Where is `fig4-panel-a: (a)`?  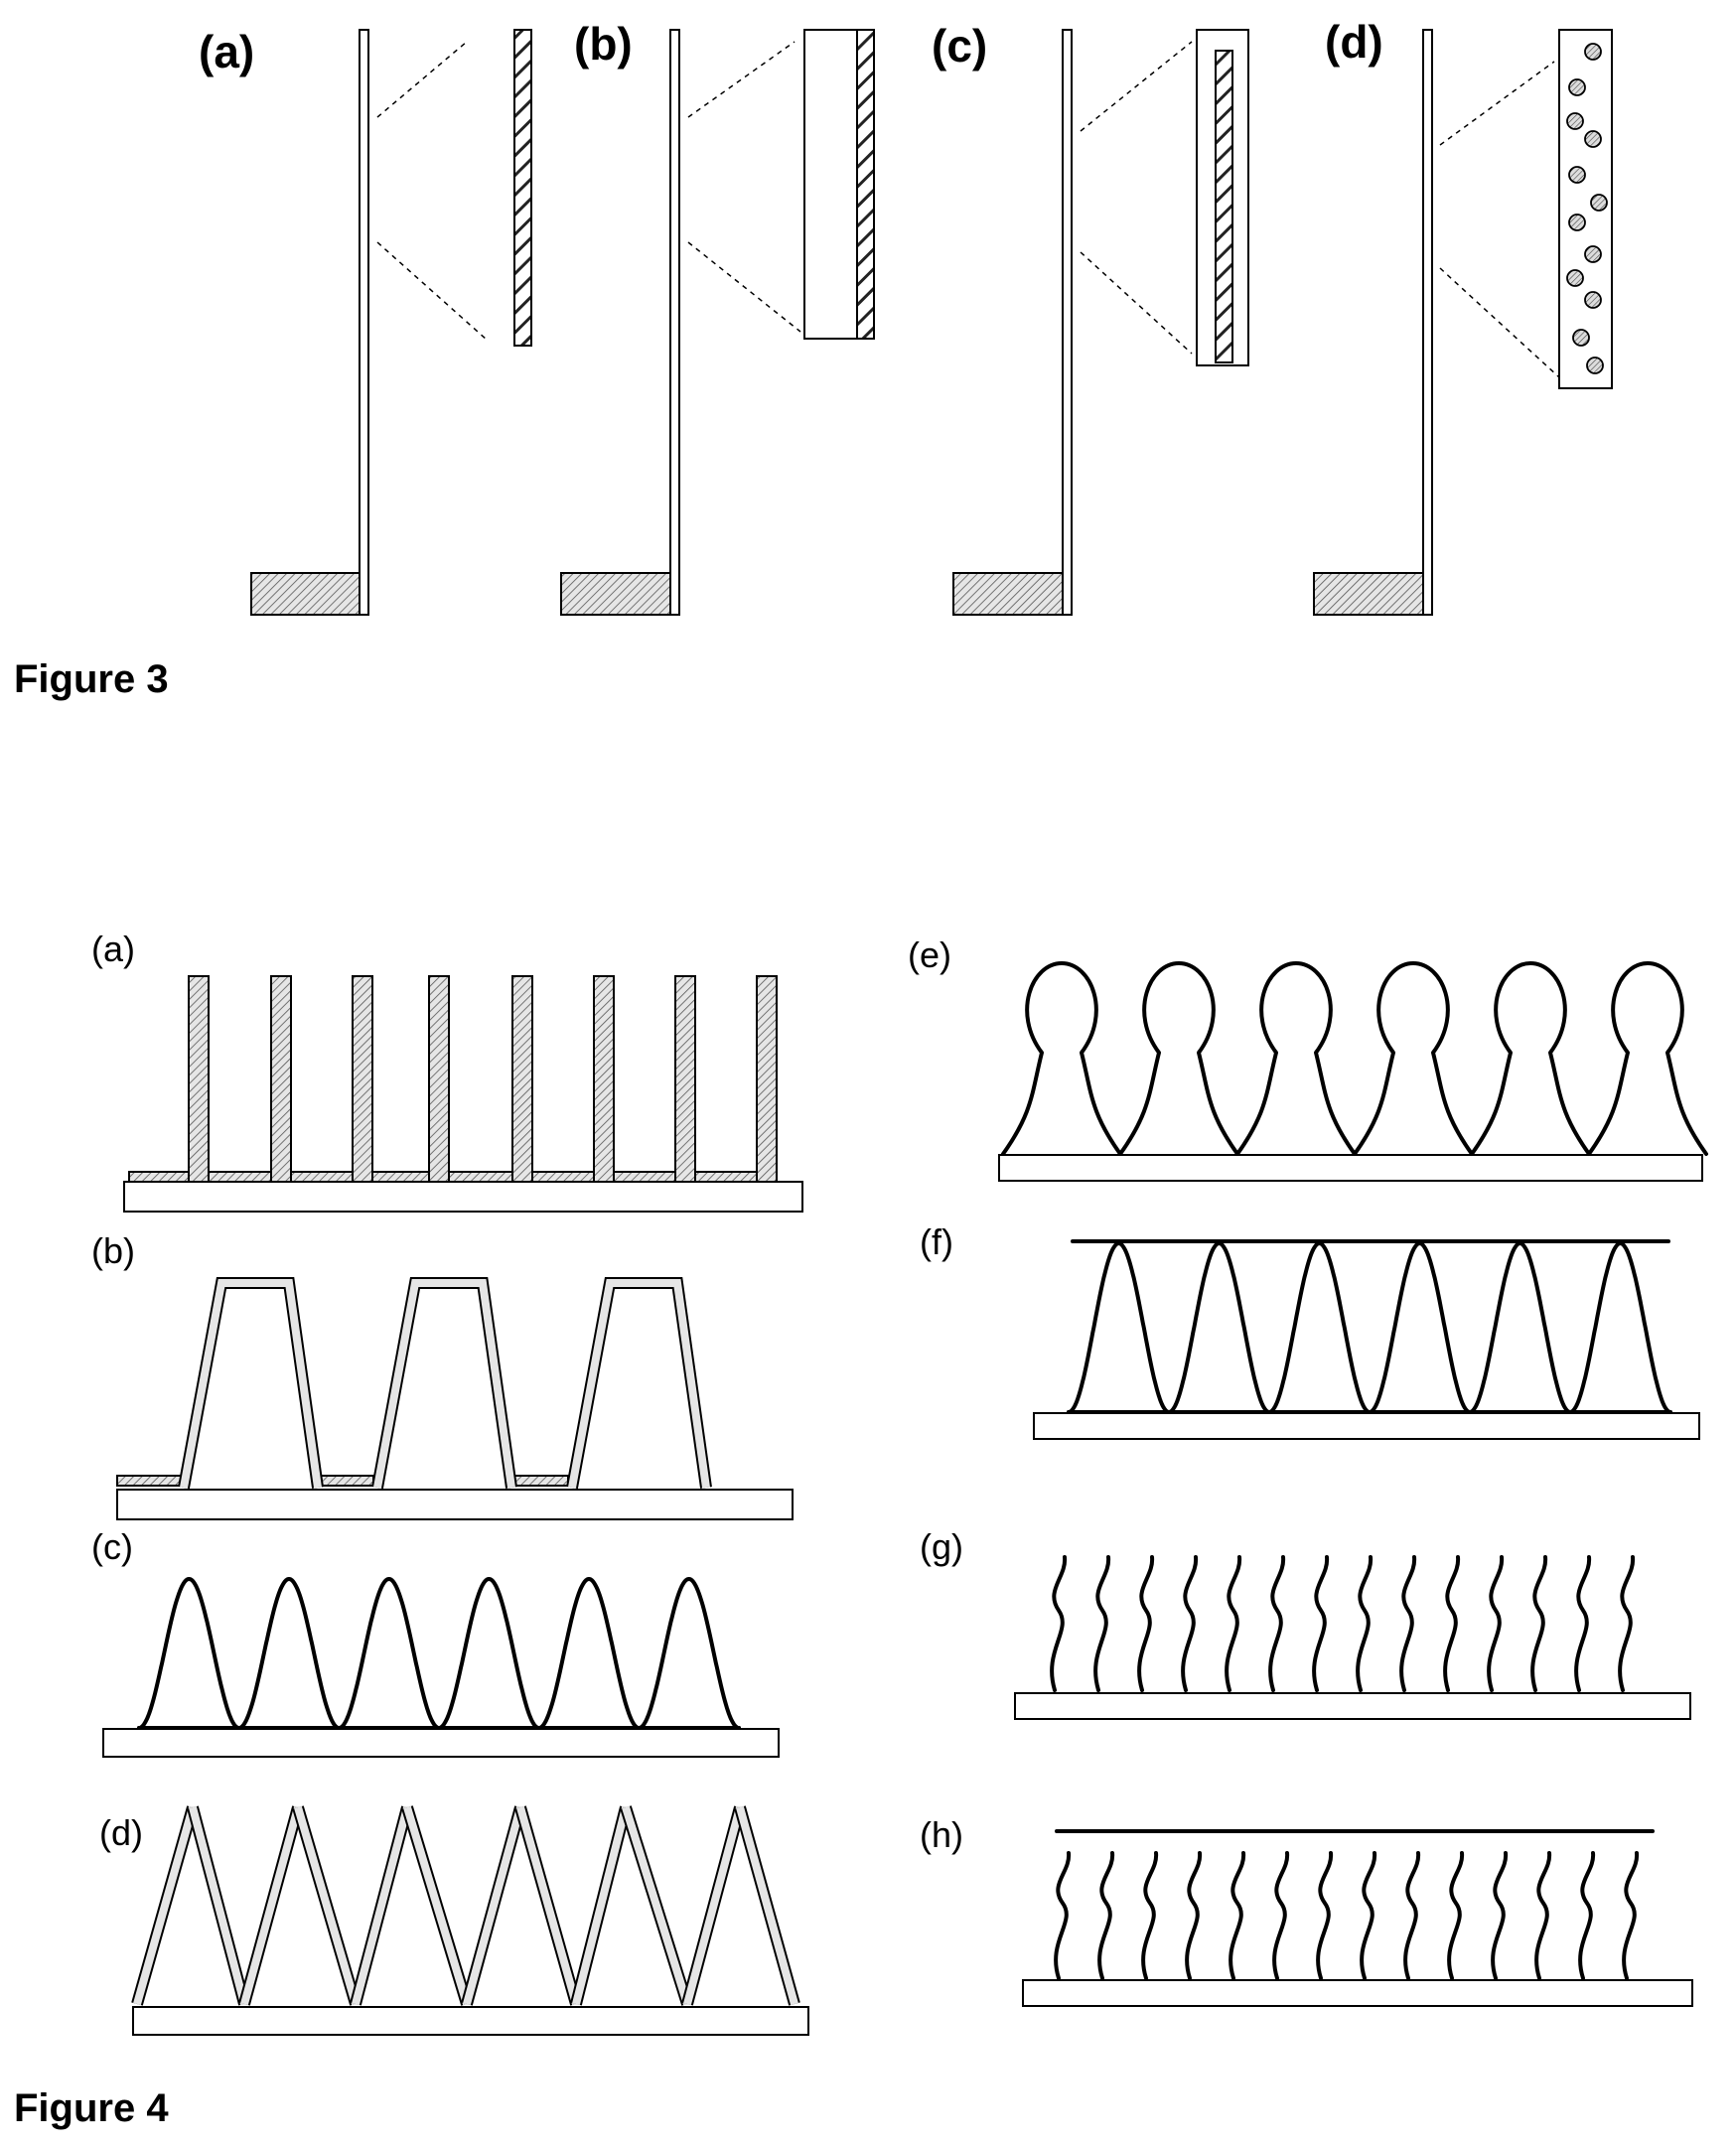 fig4-panel-a: (a) is located at coordinates (447, 1070).